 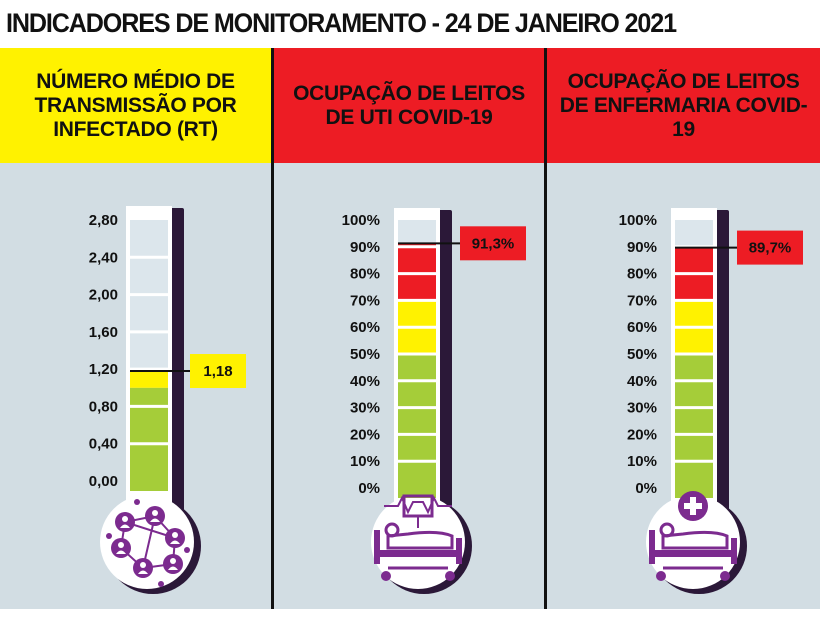 I want to click on value-callout-label: 1,18, so click(x=217, y=371).